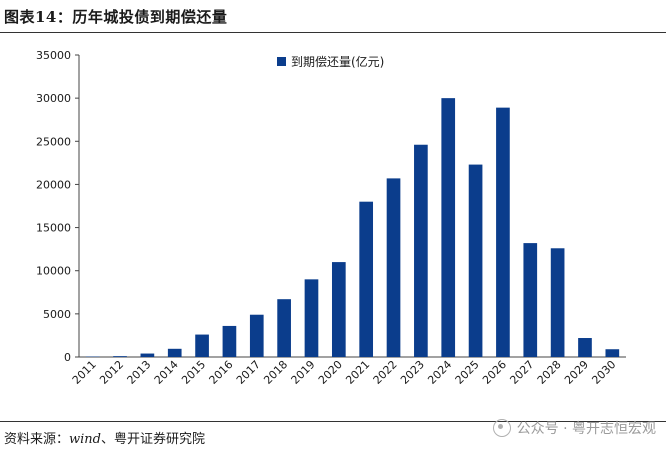 Image resolution: width=666 pixels, height=455 pixels. I want to click on x-tick-label: 2017, so click(248, 372).